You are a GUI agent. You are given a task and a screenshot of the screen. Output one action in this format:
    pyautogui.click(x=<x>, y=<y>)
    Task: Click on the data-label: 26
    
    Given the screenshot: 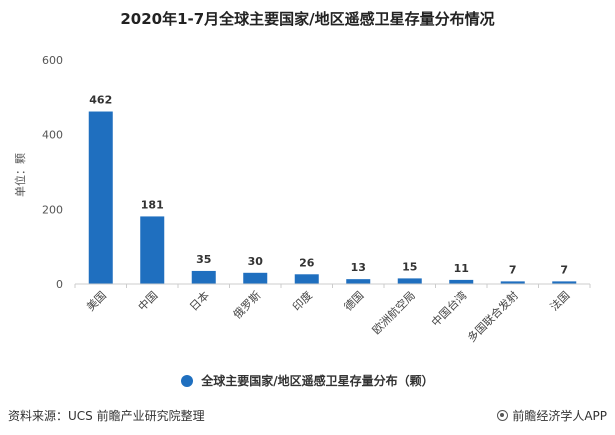 What is the action you would take?
    pyautogui.click(x=307, y=262)
    